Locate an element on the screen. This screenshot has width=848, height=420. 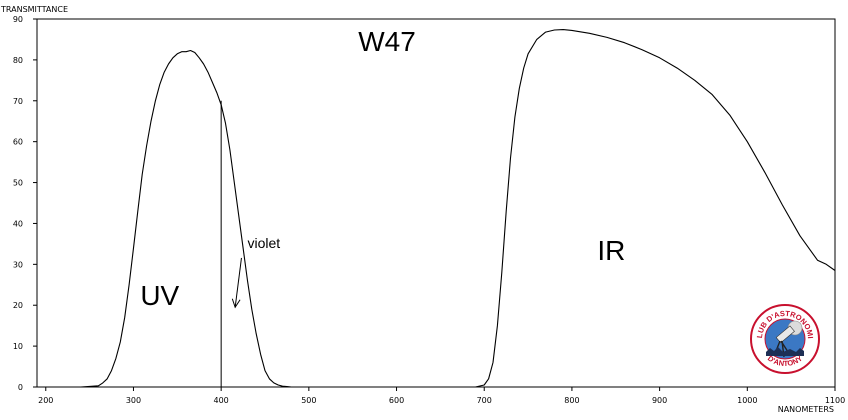
chart-title: W47 is located at coordinates (387, 41).